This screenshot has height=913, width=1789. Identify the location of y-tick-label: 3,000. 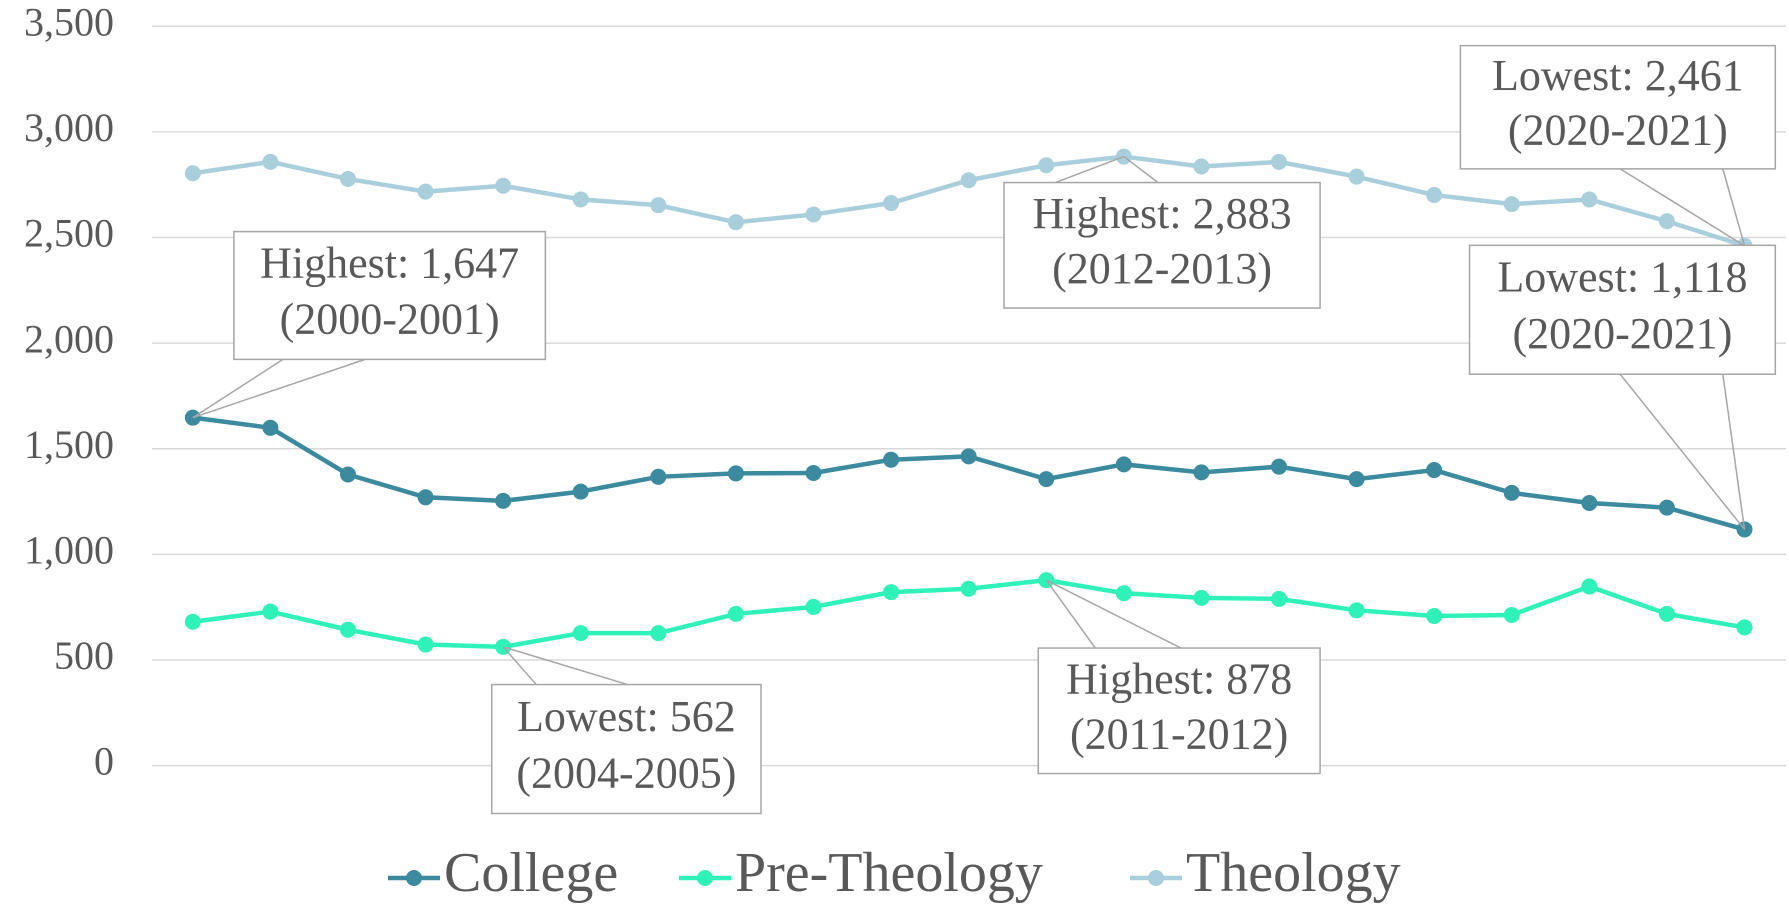
(69, 127).